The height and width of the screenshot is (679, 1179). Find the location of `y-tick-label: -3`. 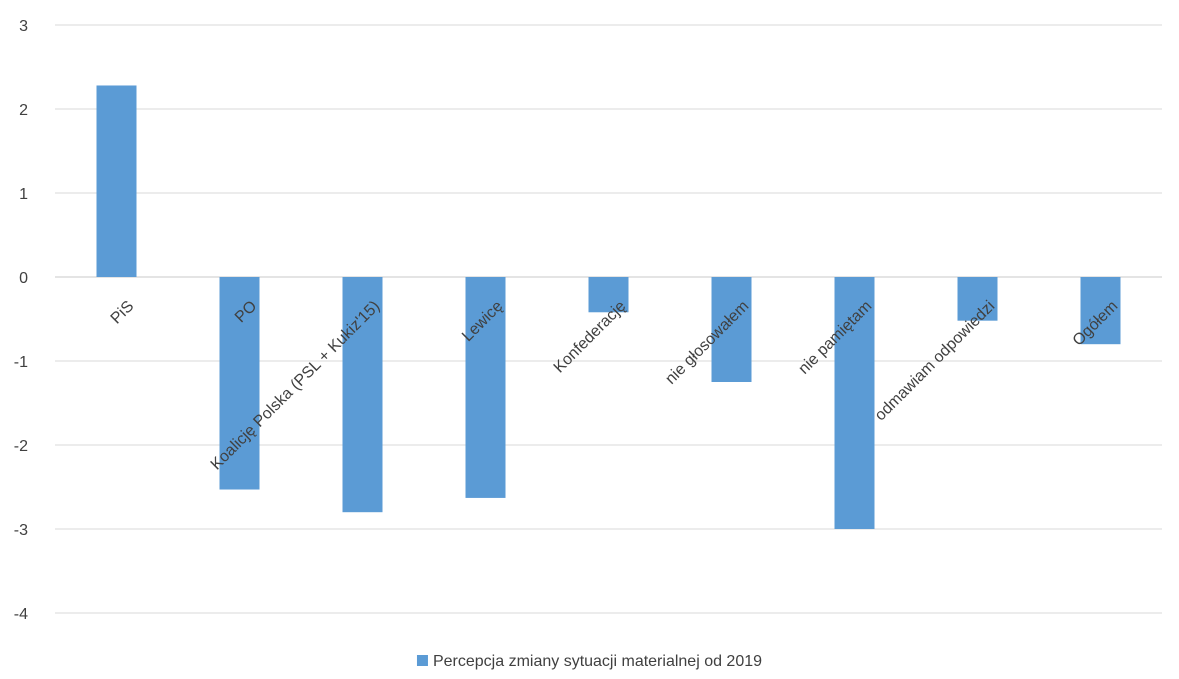

y-tick-label: -3 is located at coordinates (21, 530).